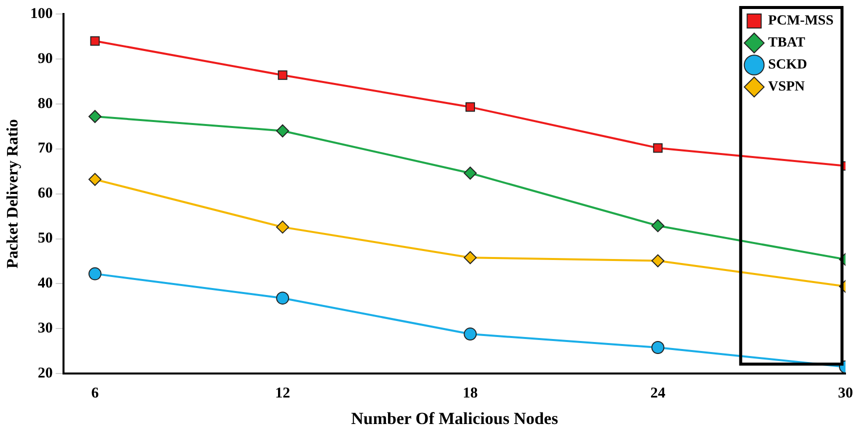 This screenshot has height=434, width=856. I want to click on x-tick-label: 24, so click(658, 393).